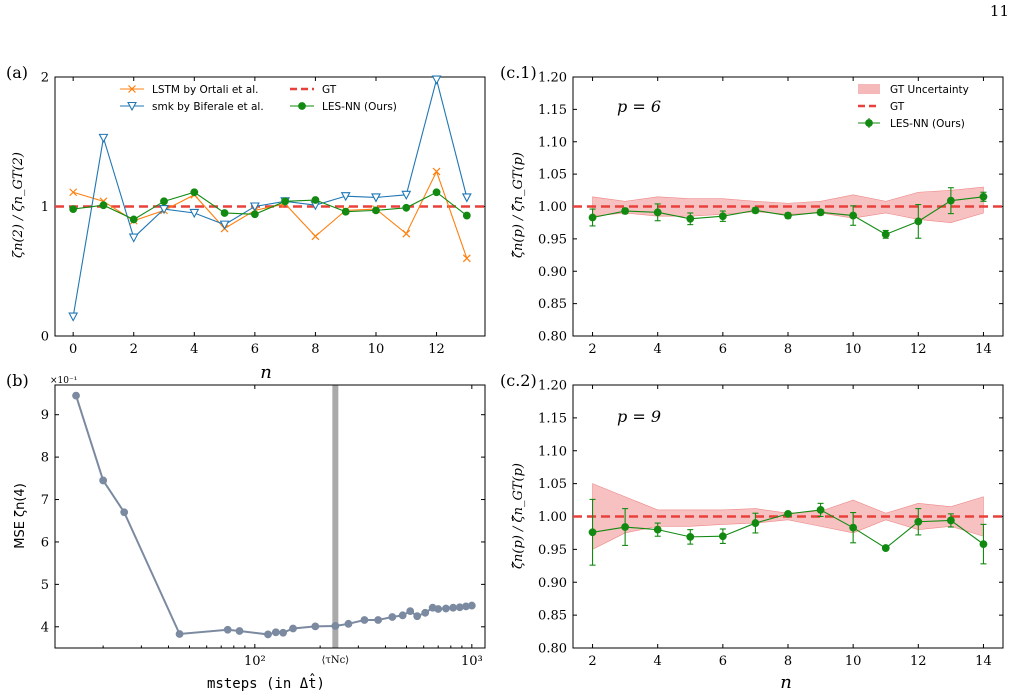  Describe the element at coordinates (266, 682) in the screenshot. I see `panel-b-xlabel: msteps (in Δt̂)` at that location.